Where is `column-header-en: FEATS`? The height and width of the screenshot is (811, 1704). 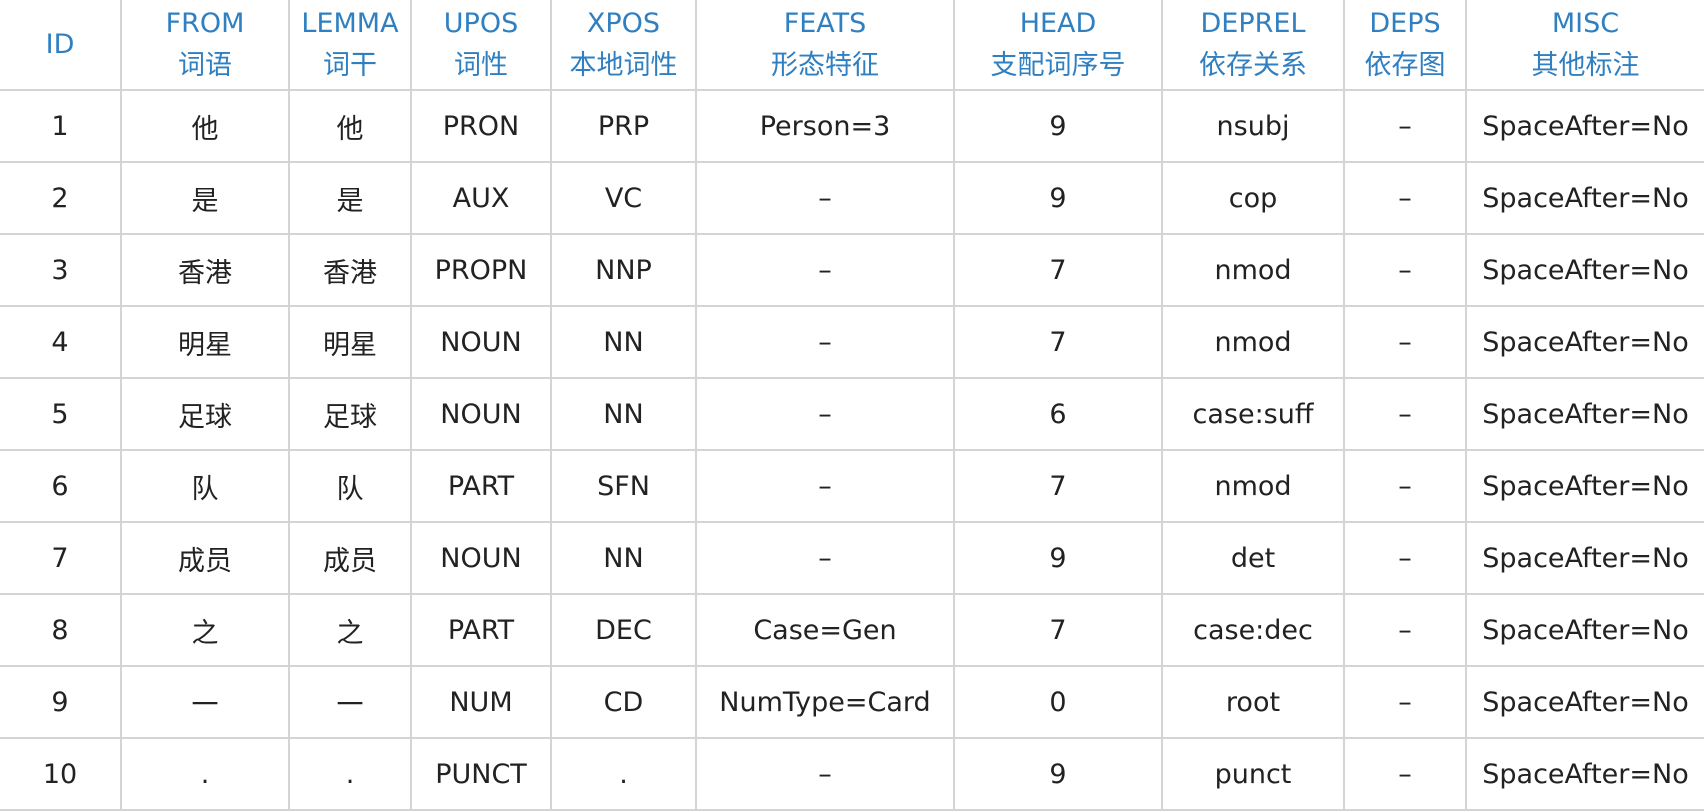
column-header-en: FEATS is located at coordinates (825, 23).